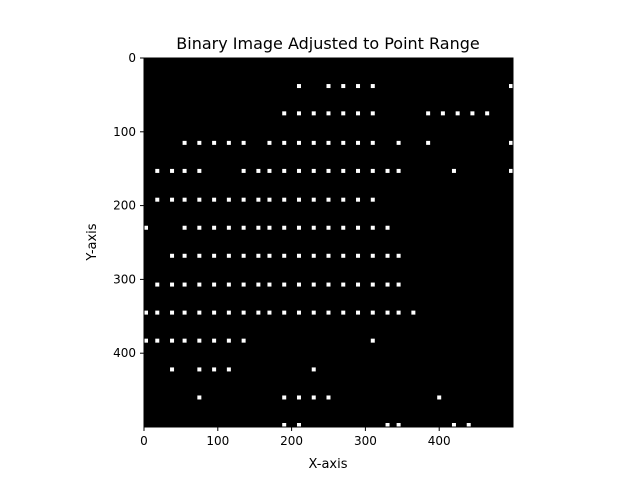 The width and height of the screenshot is (640, 480). I want to click on y-tick-label: 400, so click(124, 353).